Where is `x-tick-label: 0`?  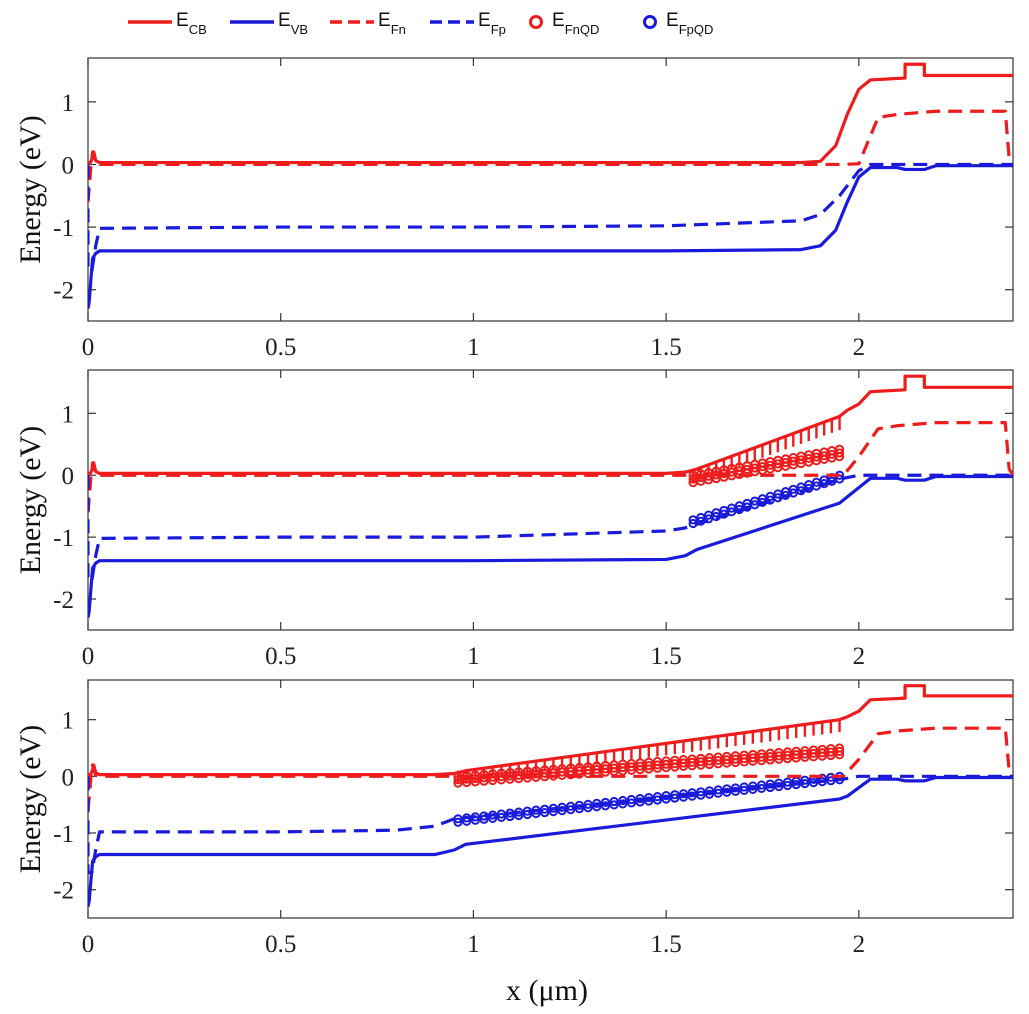 x-tick-label: 0 is located at coordinates (88, 656).